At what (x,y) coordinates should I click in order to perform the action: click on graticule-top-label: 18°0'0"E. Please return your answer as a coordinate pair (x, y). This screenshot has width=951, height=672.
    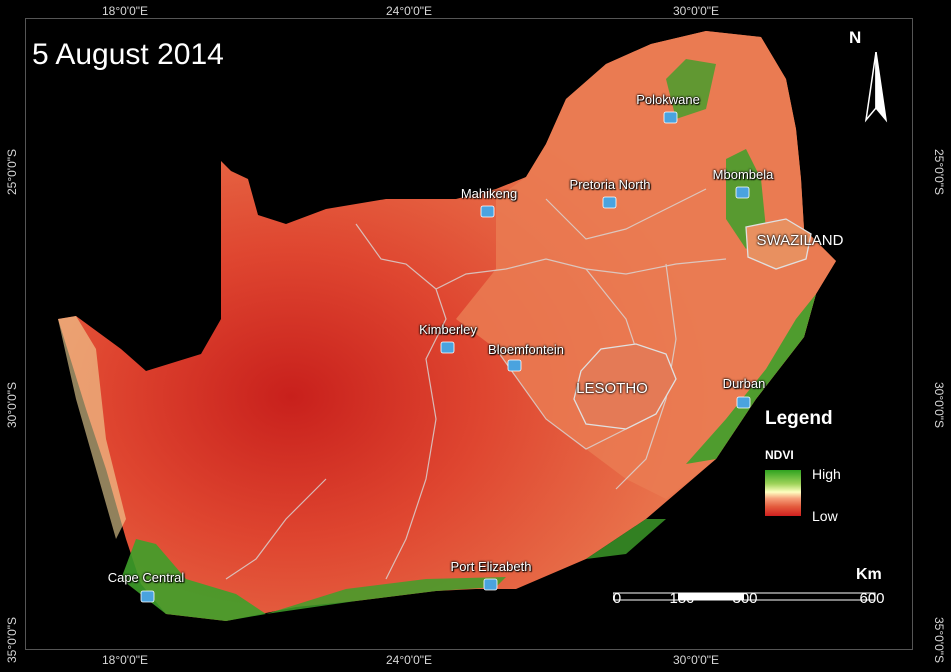
    Looking at the image, I should click on (125, 11).